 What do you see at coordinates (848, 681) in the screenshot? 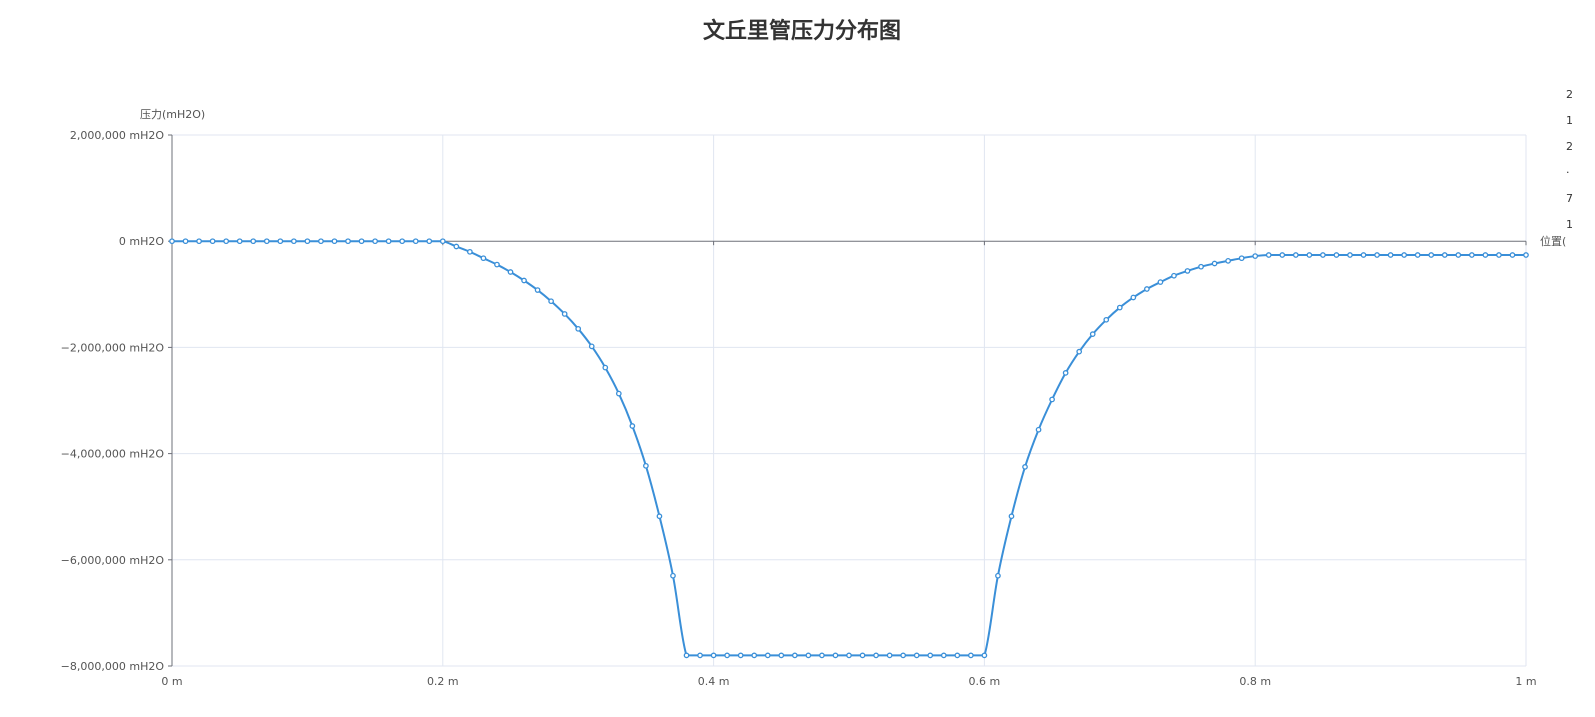
I see `x-tick-labels: 0 m 0.2 m 0.4 m 0.6 m 0.8 m 1 m` at bounding box center [848, 681].